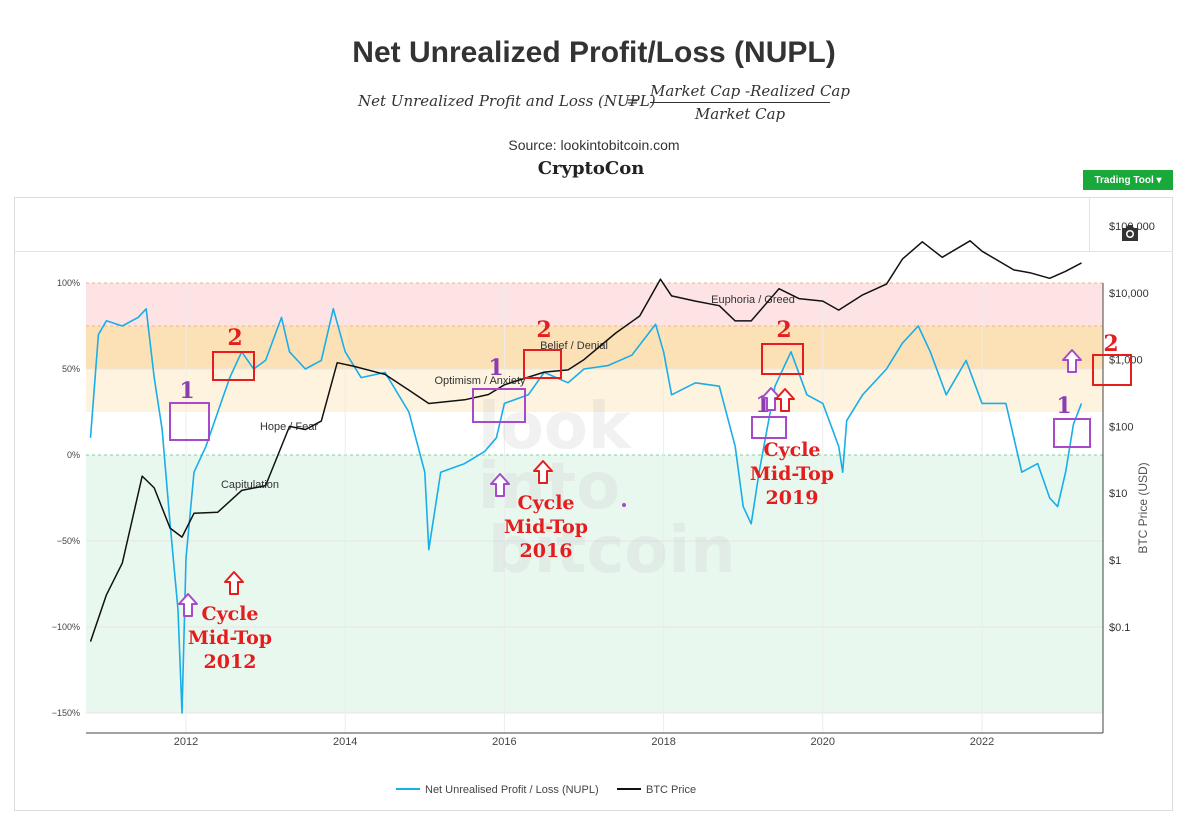 The height and width of the screenshot is (822, 1200). Describe the element at coordinates (1128, 180) in the screenshot. I see `trading-tool-button: Trading Tool ▾` at that location.